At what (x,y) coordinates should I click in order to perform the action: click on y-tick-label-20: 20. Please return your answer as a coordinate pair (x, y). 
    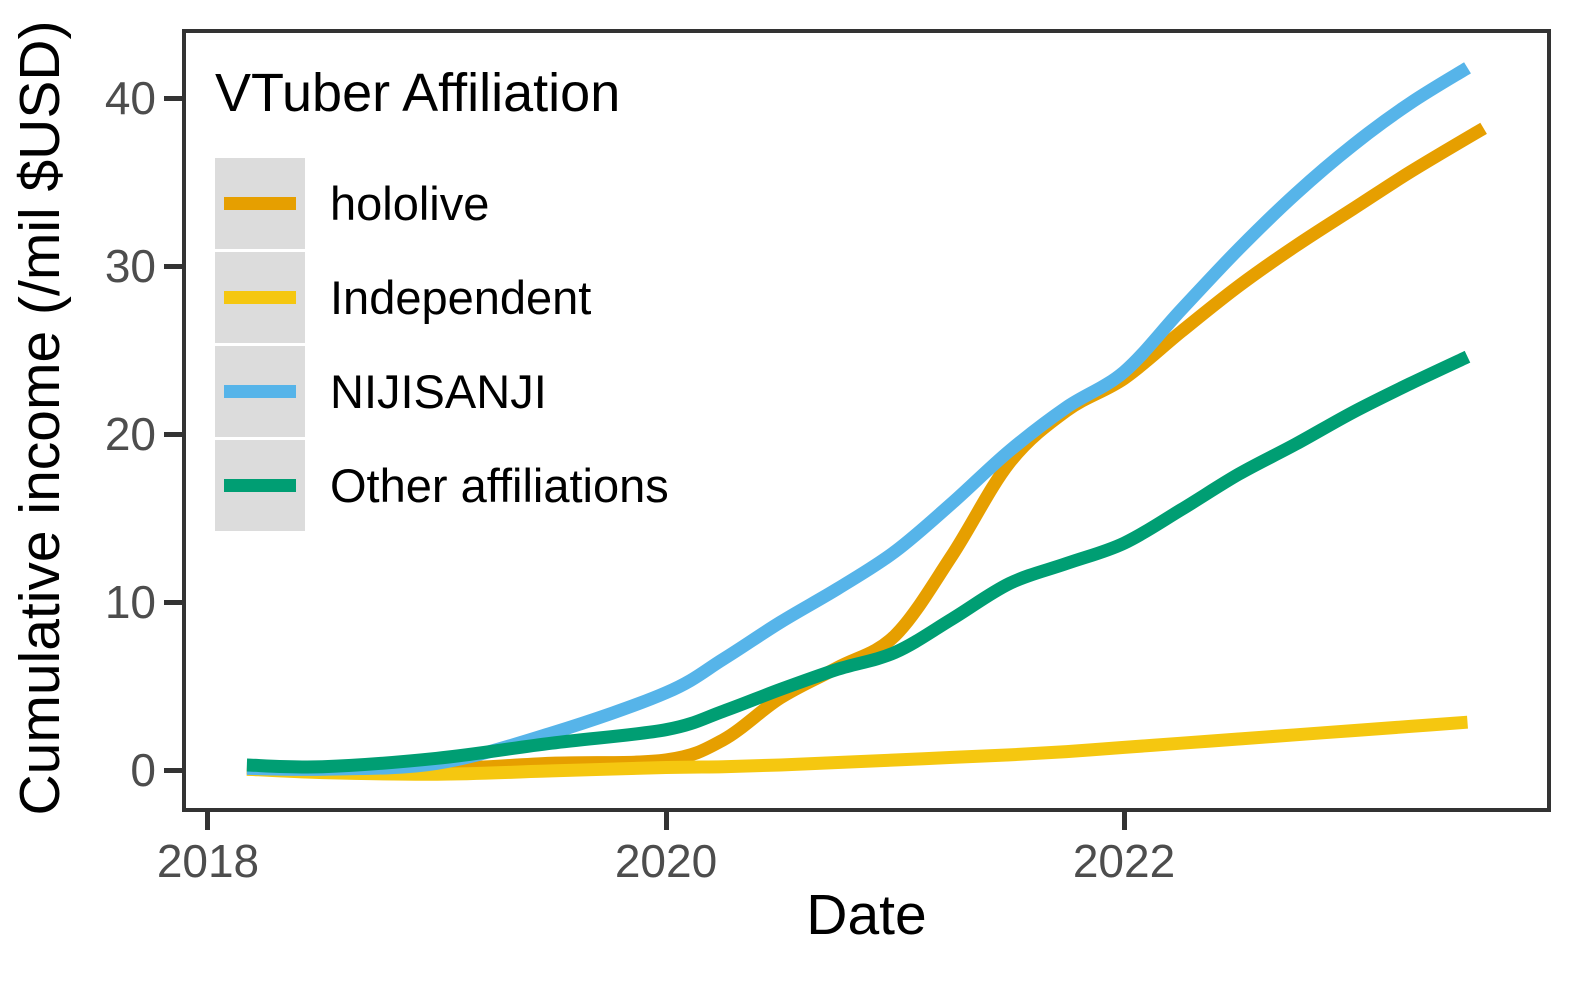
    Looking at the image, I should click on (130, 434).